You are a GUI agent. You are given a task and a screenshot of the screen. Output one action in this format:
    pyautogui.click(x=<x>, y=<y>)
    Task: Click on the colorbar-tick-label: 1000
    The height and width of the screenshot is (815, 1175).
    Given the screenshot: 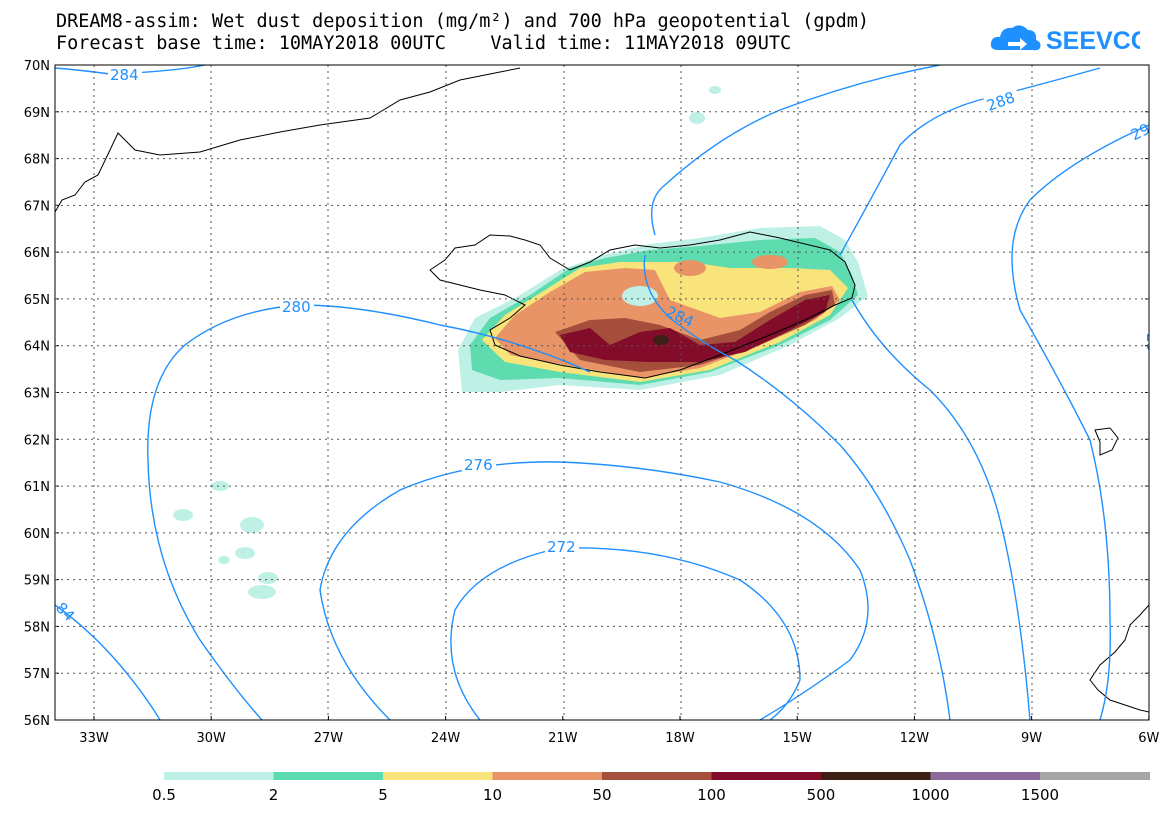 What is the action you would take?
    pyautogui.click(x=930, y=795)
    